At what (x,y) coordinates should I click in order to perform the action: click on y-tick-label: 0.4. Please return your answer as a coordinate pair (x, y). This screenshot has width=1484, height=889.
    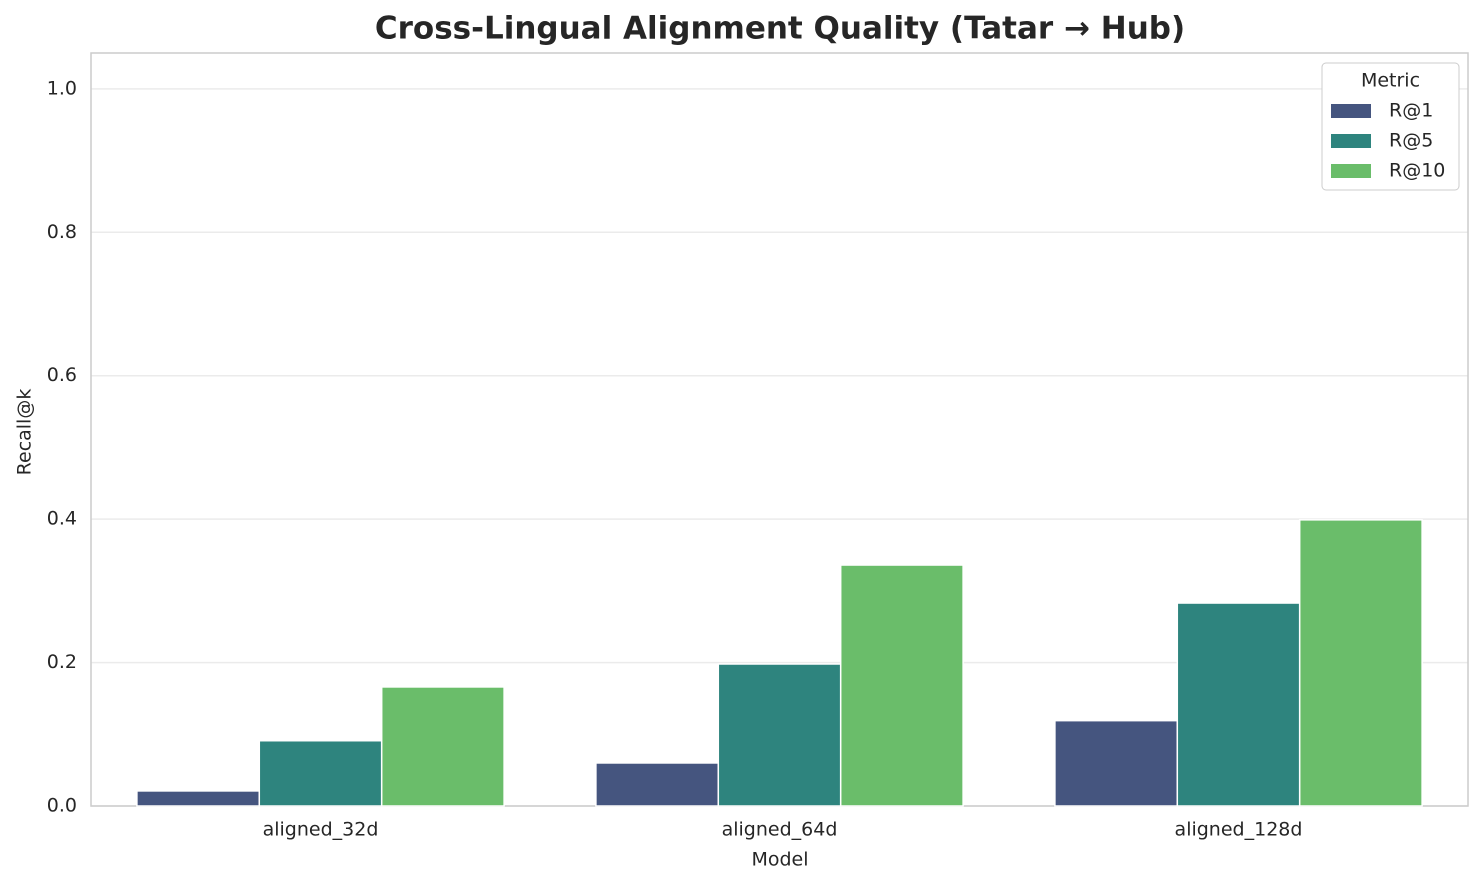
    Looking at the image, I should click on (62, 519).